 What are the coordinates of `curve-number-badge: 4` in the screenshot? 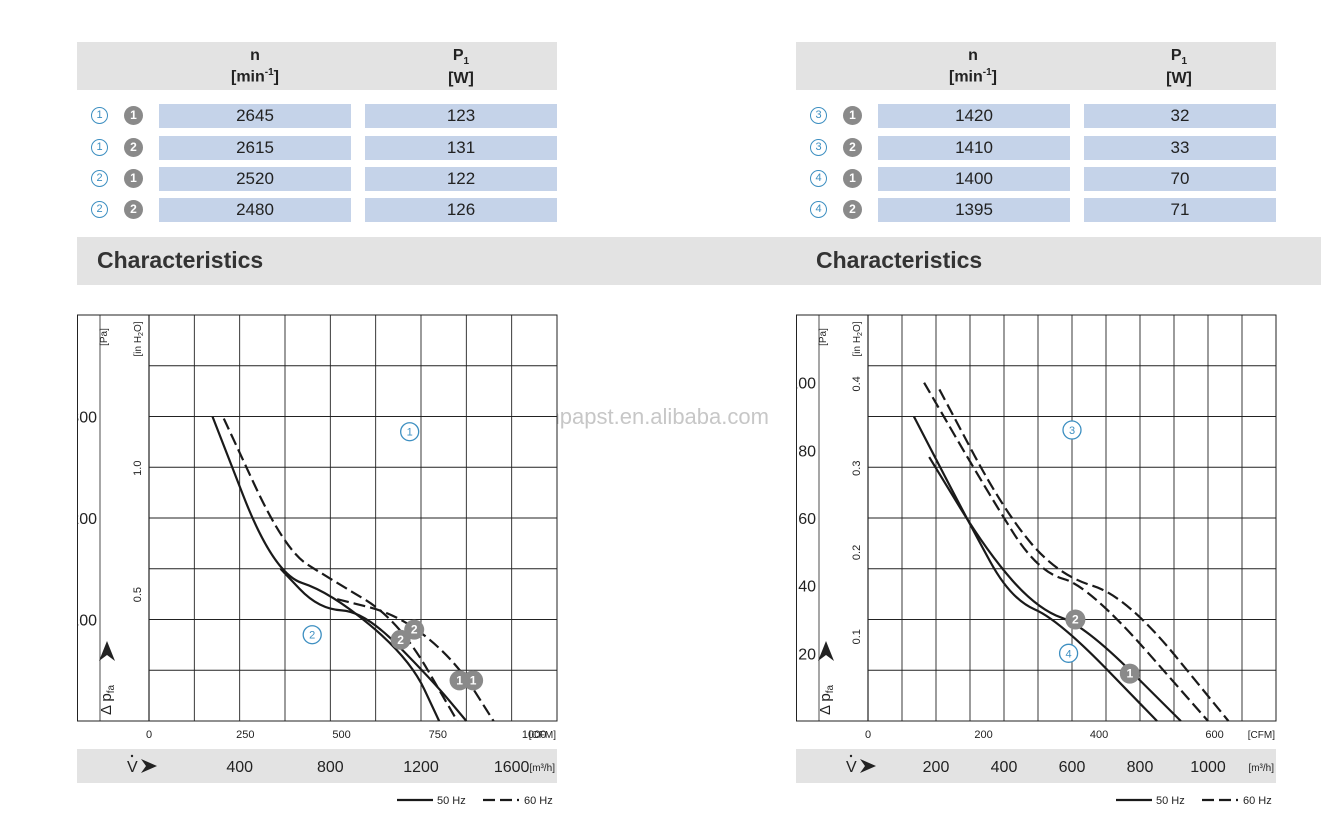 It's located at (818, 209).